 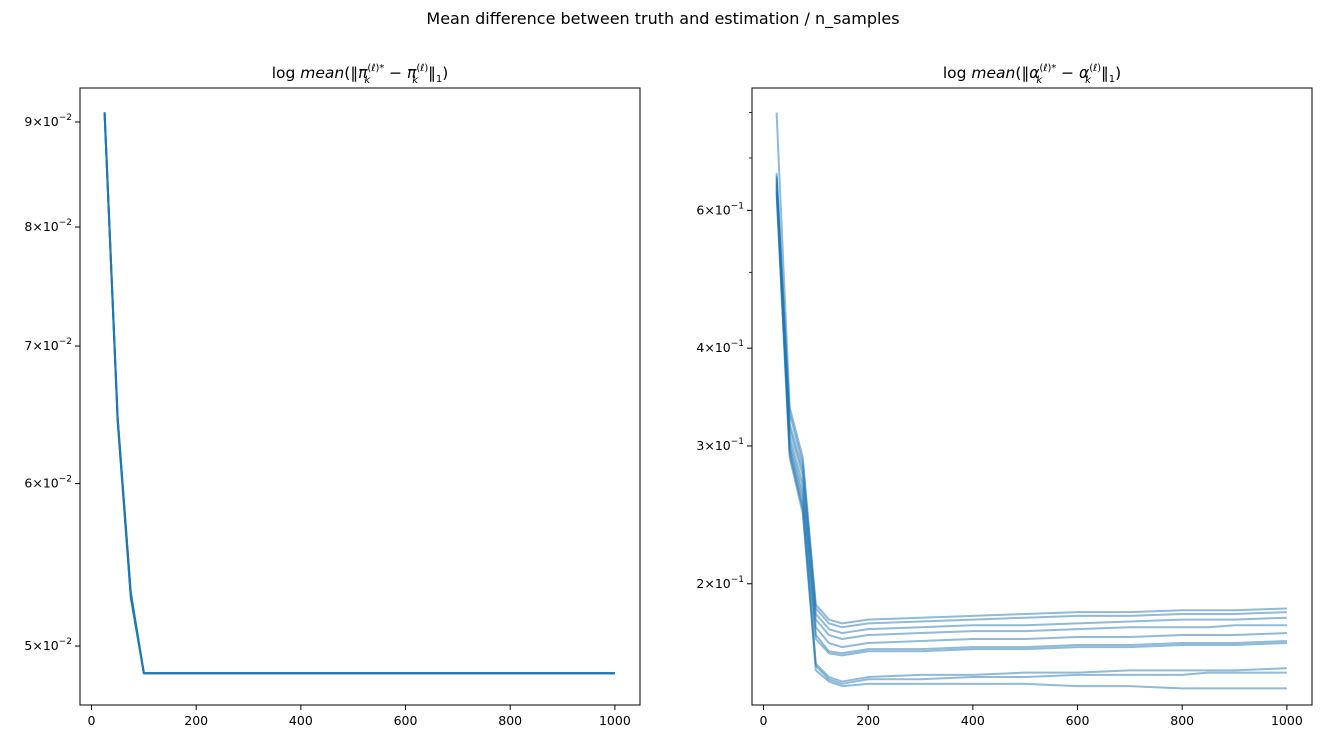 What do you see at coordinates (360, 74) in the screenshot?
I see `subplot-title: log mean(‖π(ℓ)* k − π(ℓ) k ‖1)` at bounding box center [360, 74].